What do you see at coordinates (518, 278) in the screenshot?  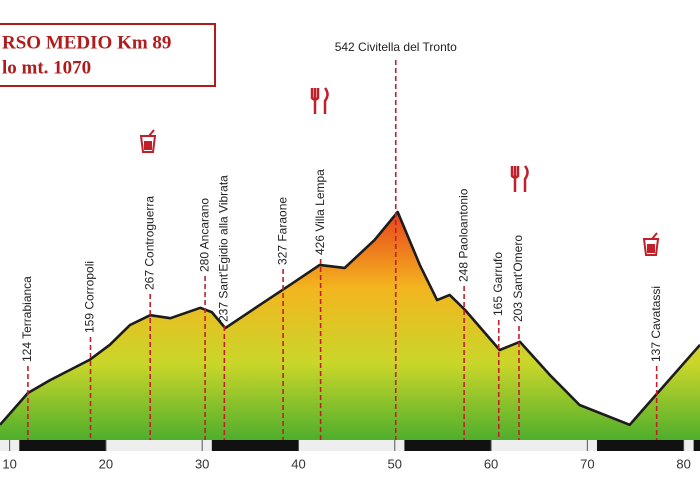 I see `waypoint-label: 203 Sant'Omero` at bounding box center [518, 278].